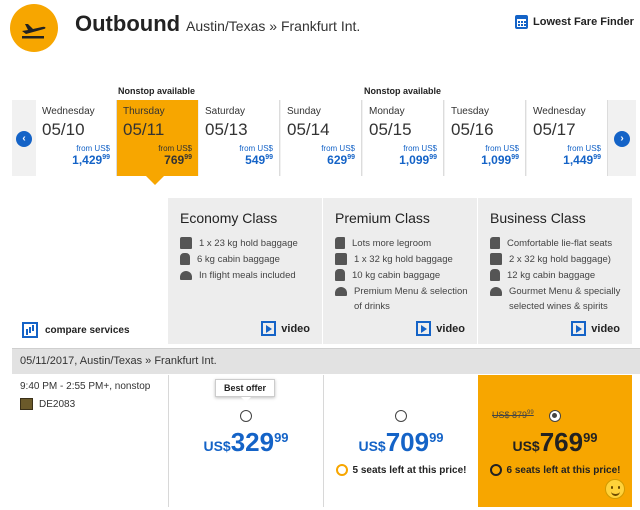 This screenshot has height=510, width=640. Describe the element at coordinates (30, 330) in the screenshot. I see `chart-icon` at that location.